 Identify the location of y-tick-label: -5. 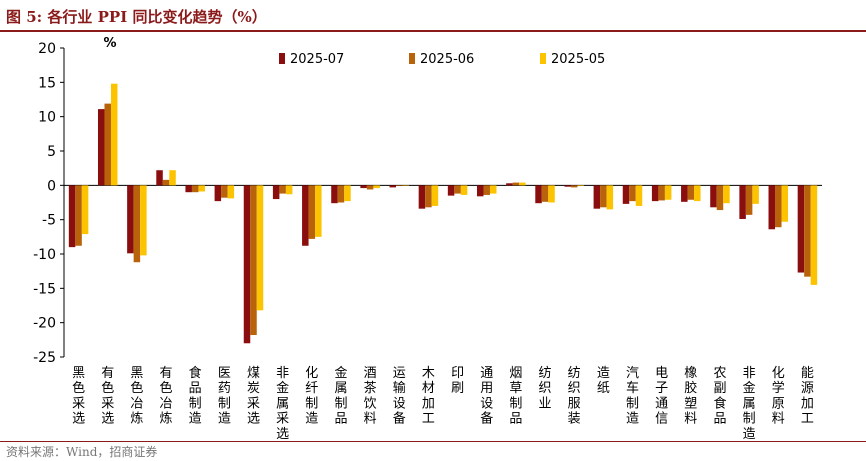
(49, 221).